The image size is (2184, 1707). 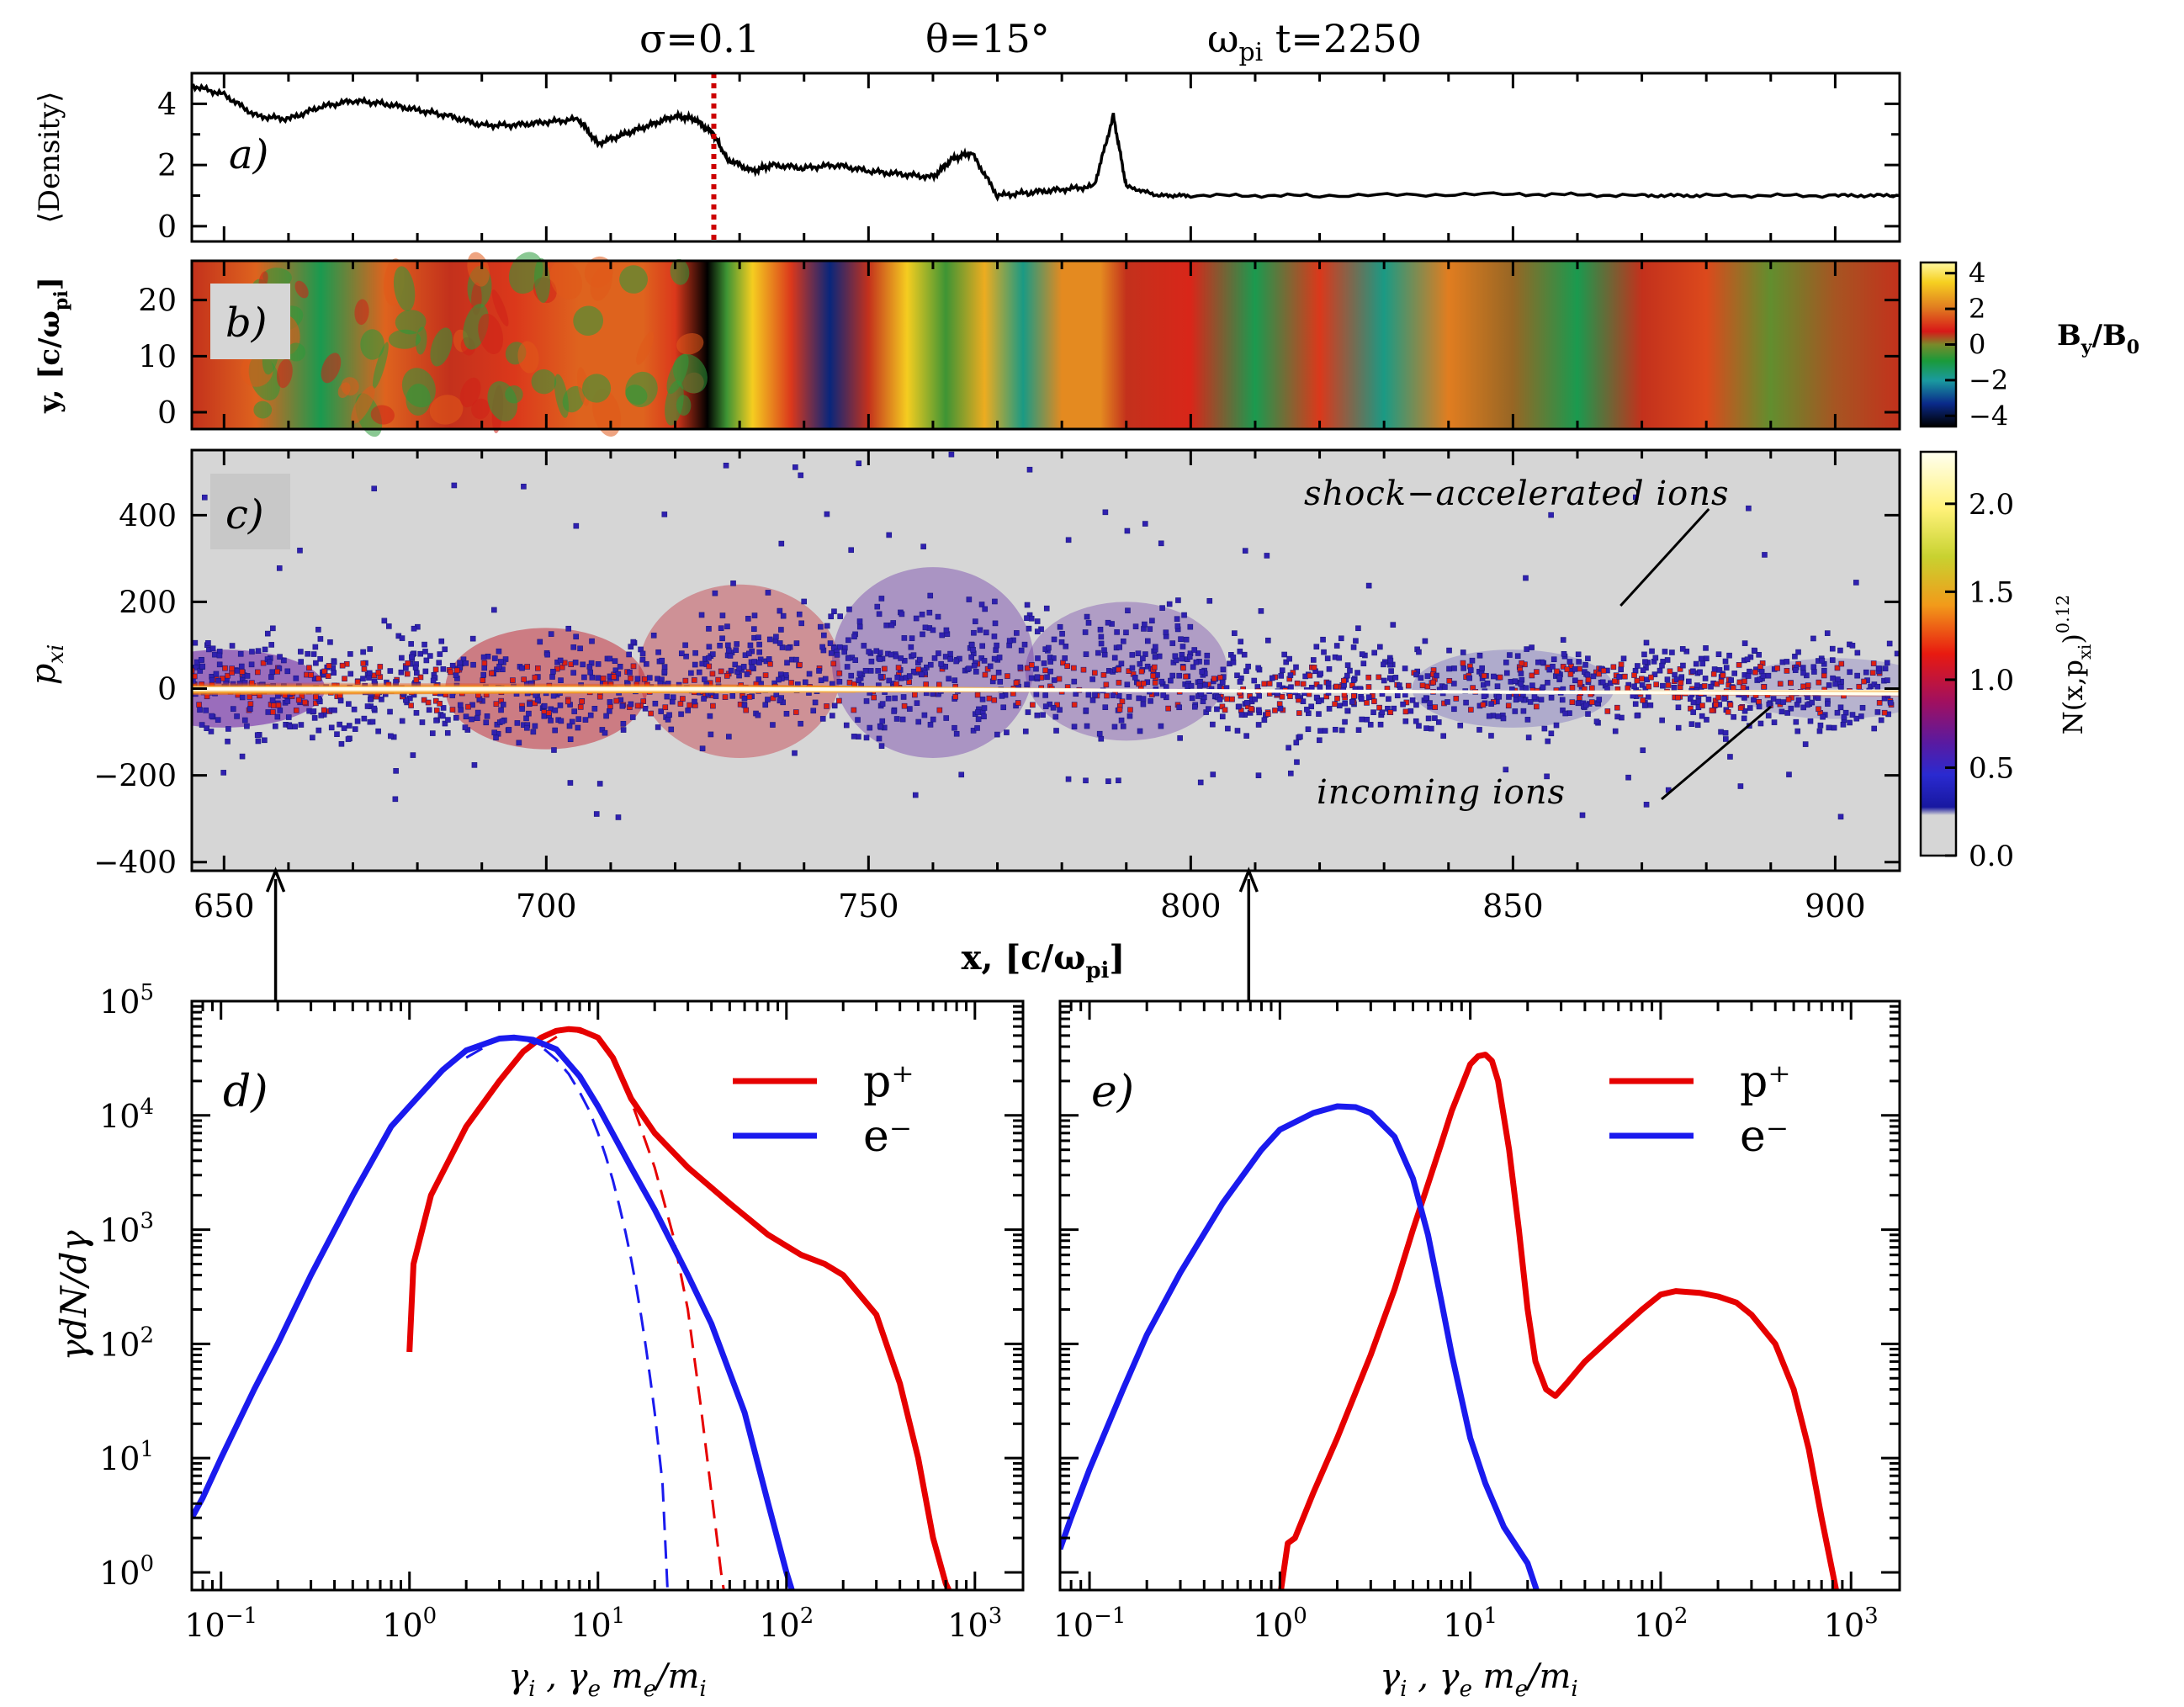 What do you see at coordinates (1442, 792) in the screenshot?
I see `annotation-incoming: incoming ions` at bounding box center [1442, 792].